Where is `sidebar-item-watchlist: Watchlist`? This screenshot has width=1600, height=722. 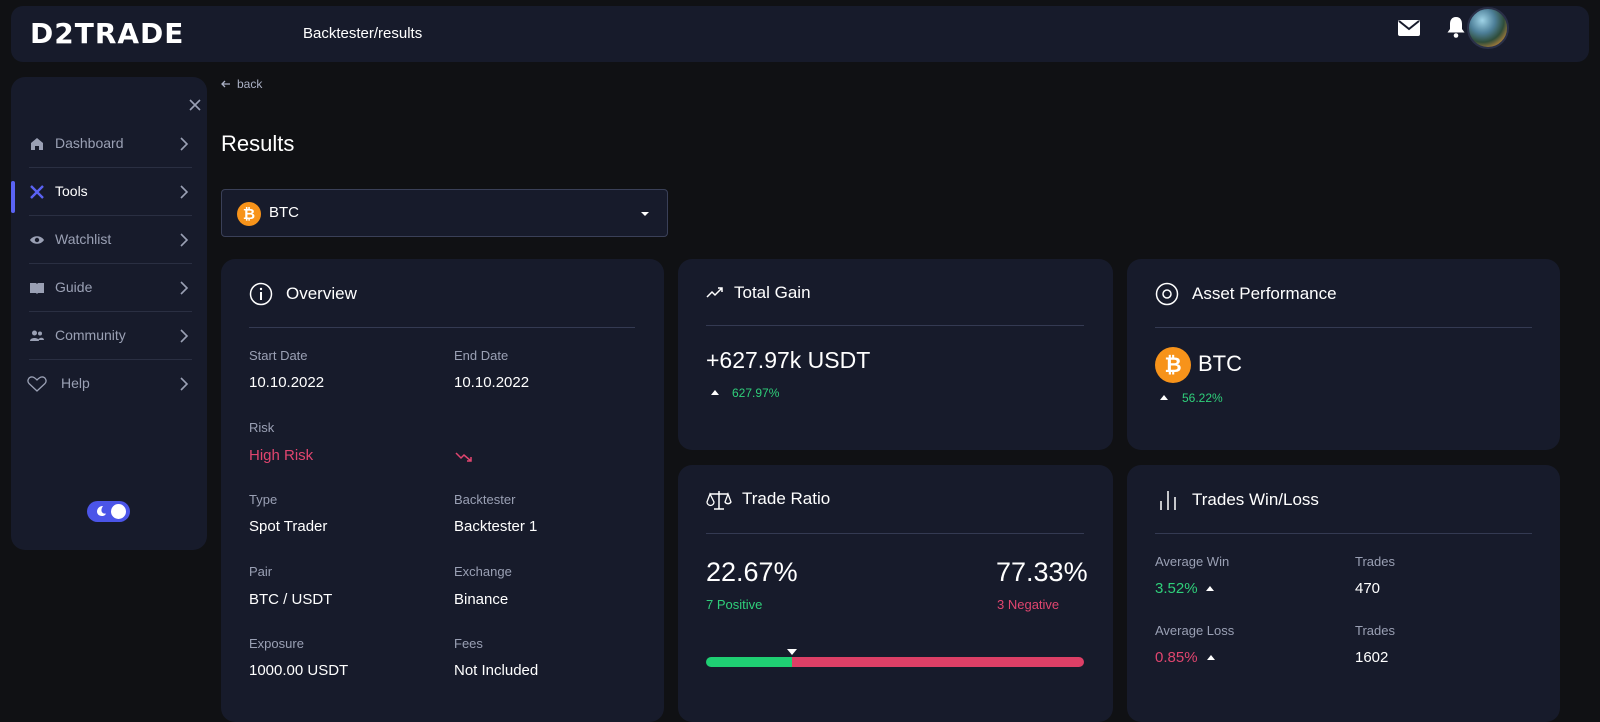
sidebar-item-watchlist: Watchlist is located at coordinates (109, 240).